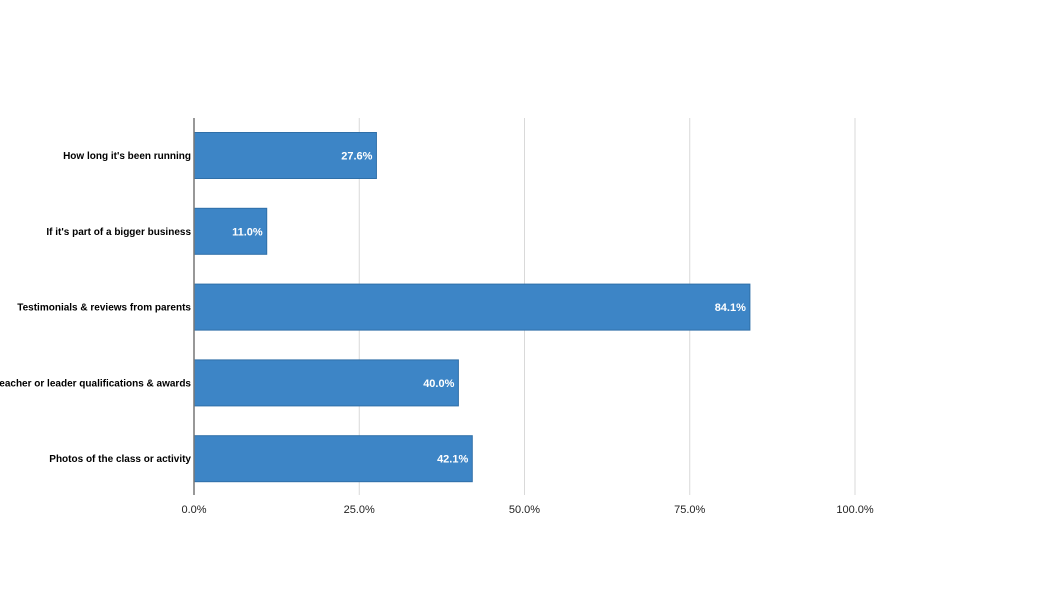 This screenshot has height=615, width=1050. What do you see at coordinates (359, 510) in the screenshot?
I see `x-tick-label: 25.0%` at bounding box center [359, 510].